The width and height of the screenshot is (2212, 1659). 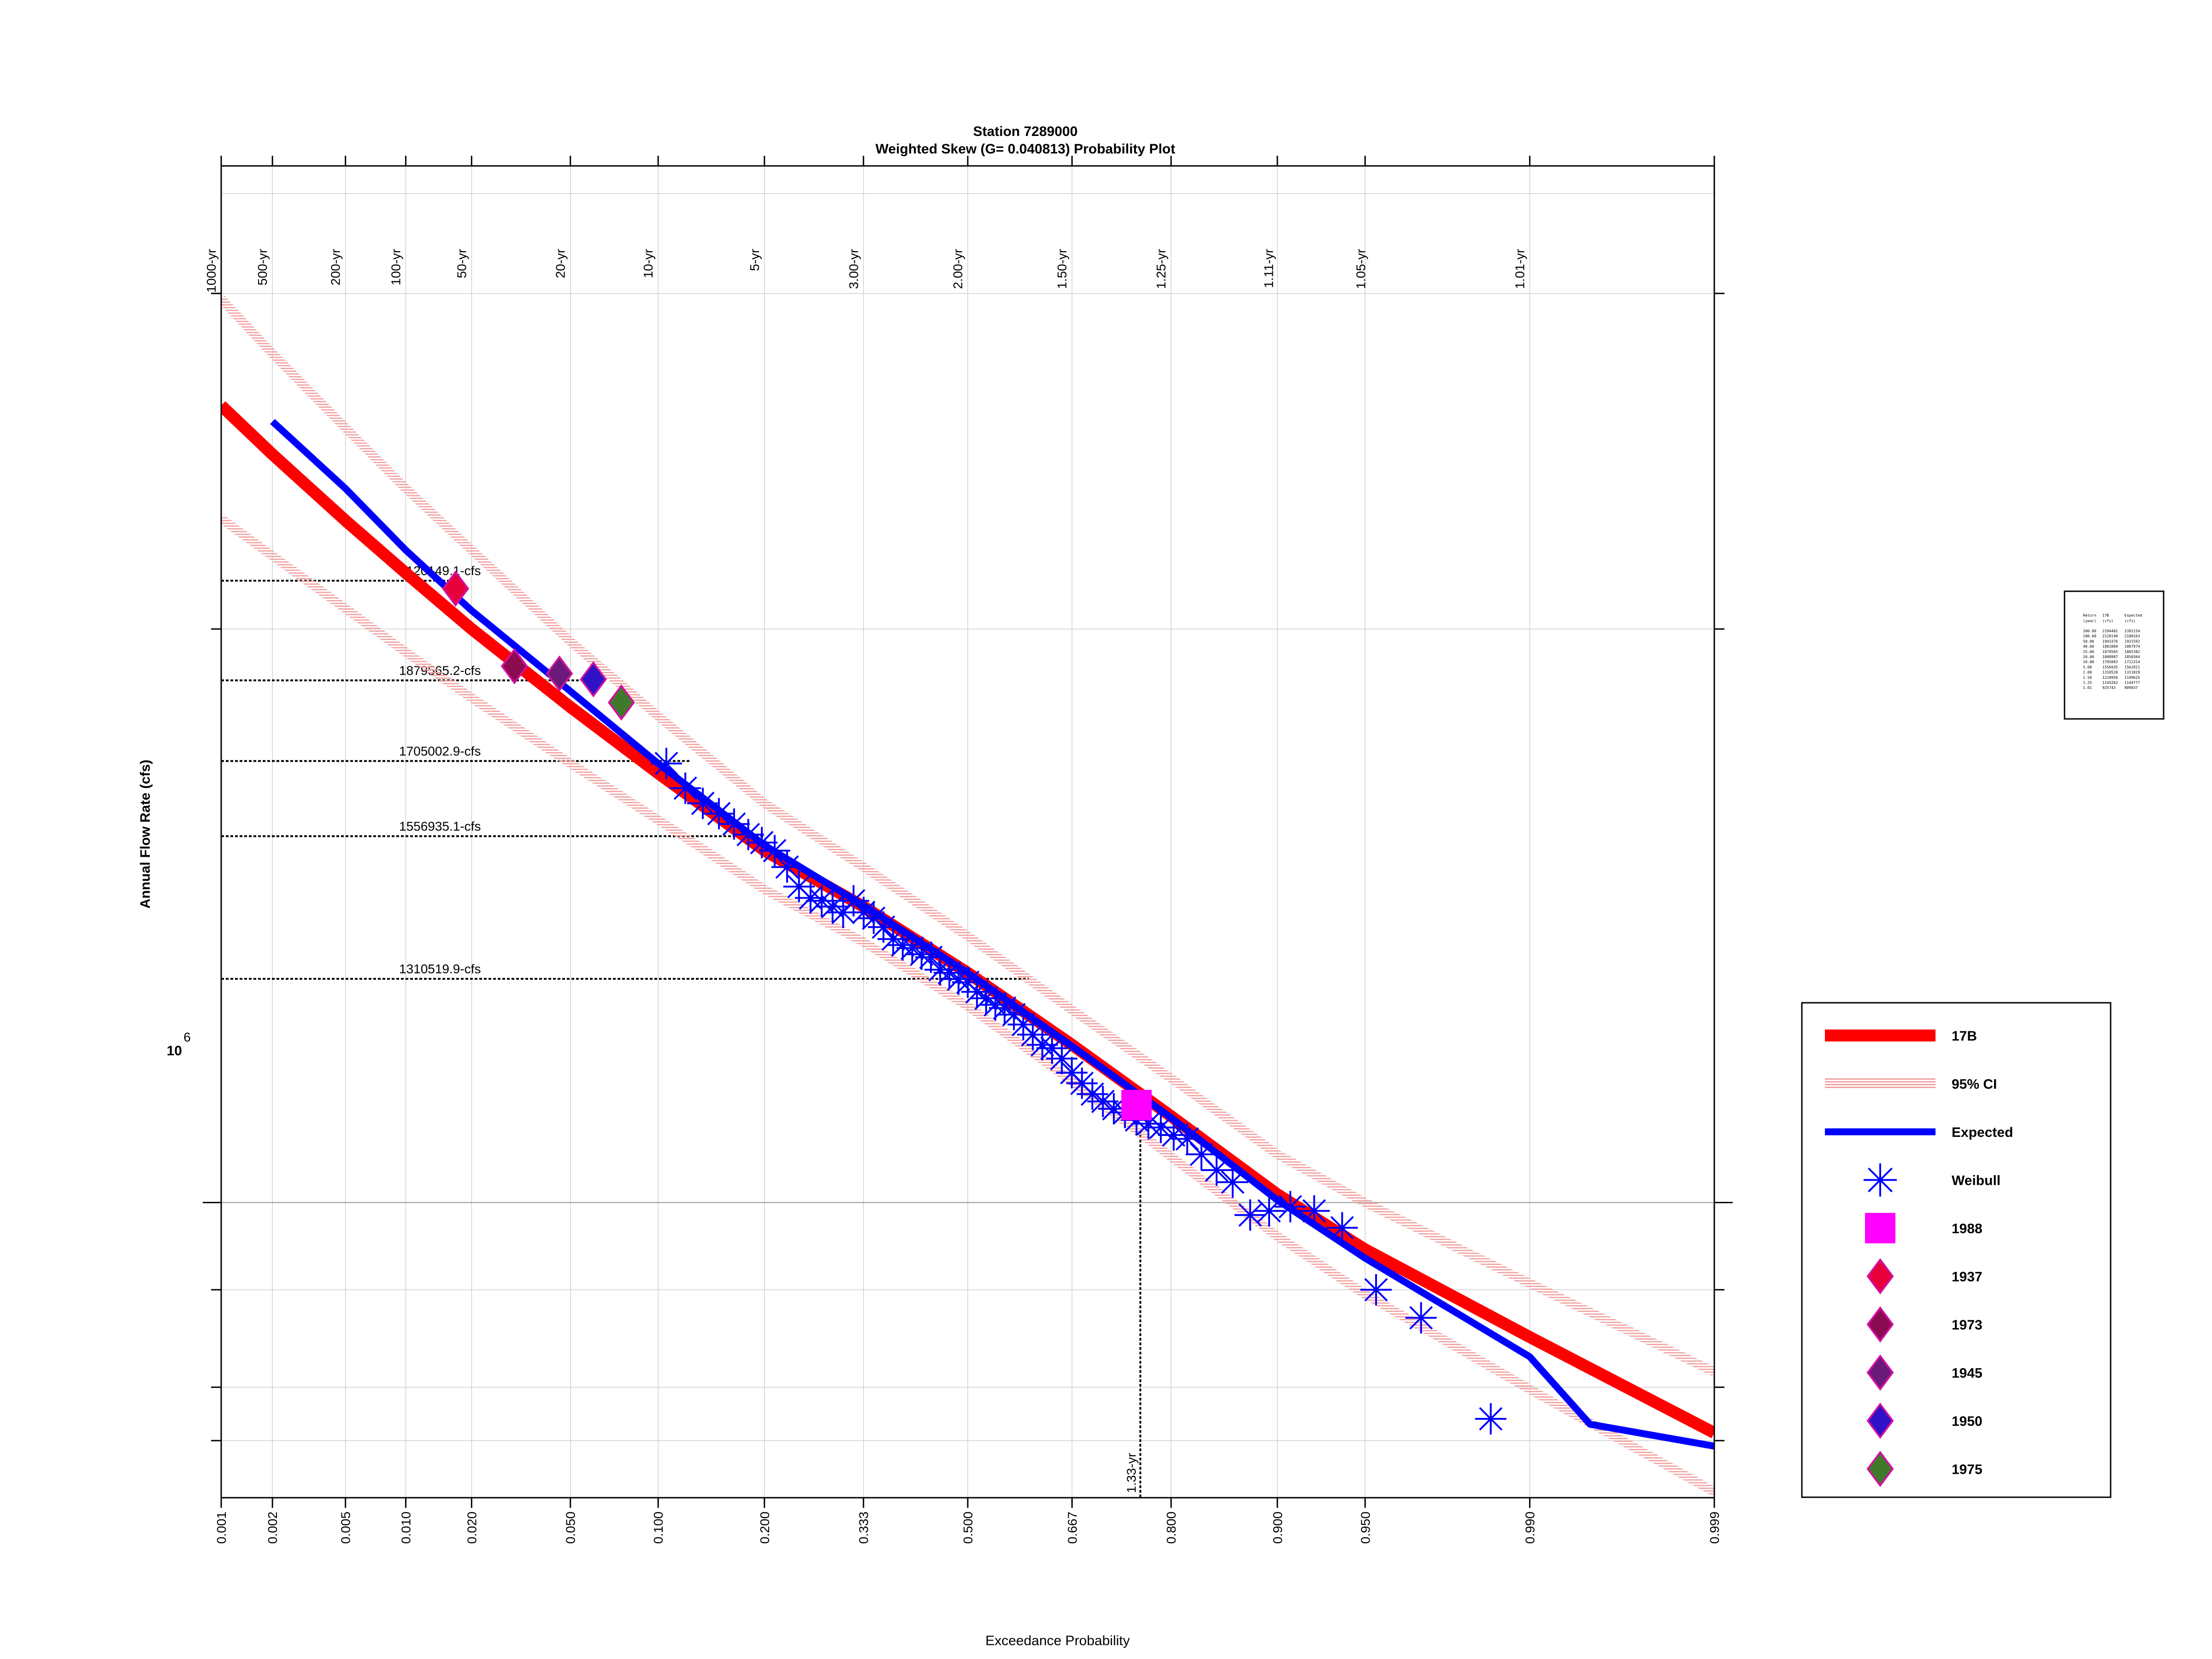 What do you see at coordinates (2110, 667) in the screenshot?
I see `summary-row: 1556935` at bounding box center [2110, 667].